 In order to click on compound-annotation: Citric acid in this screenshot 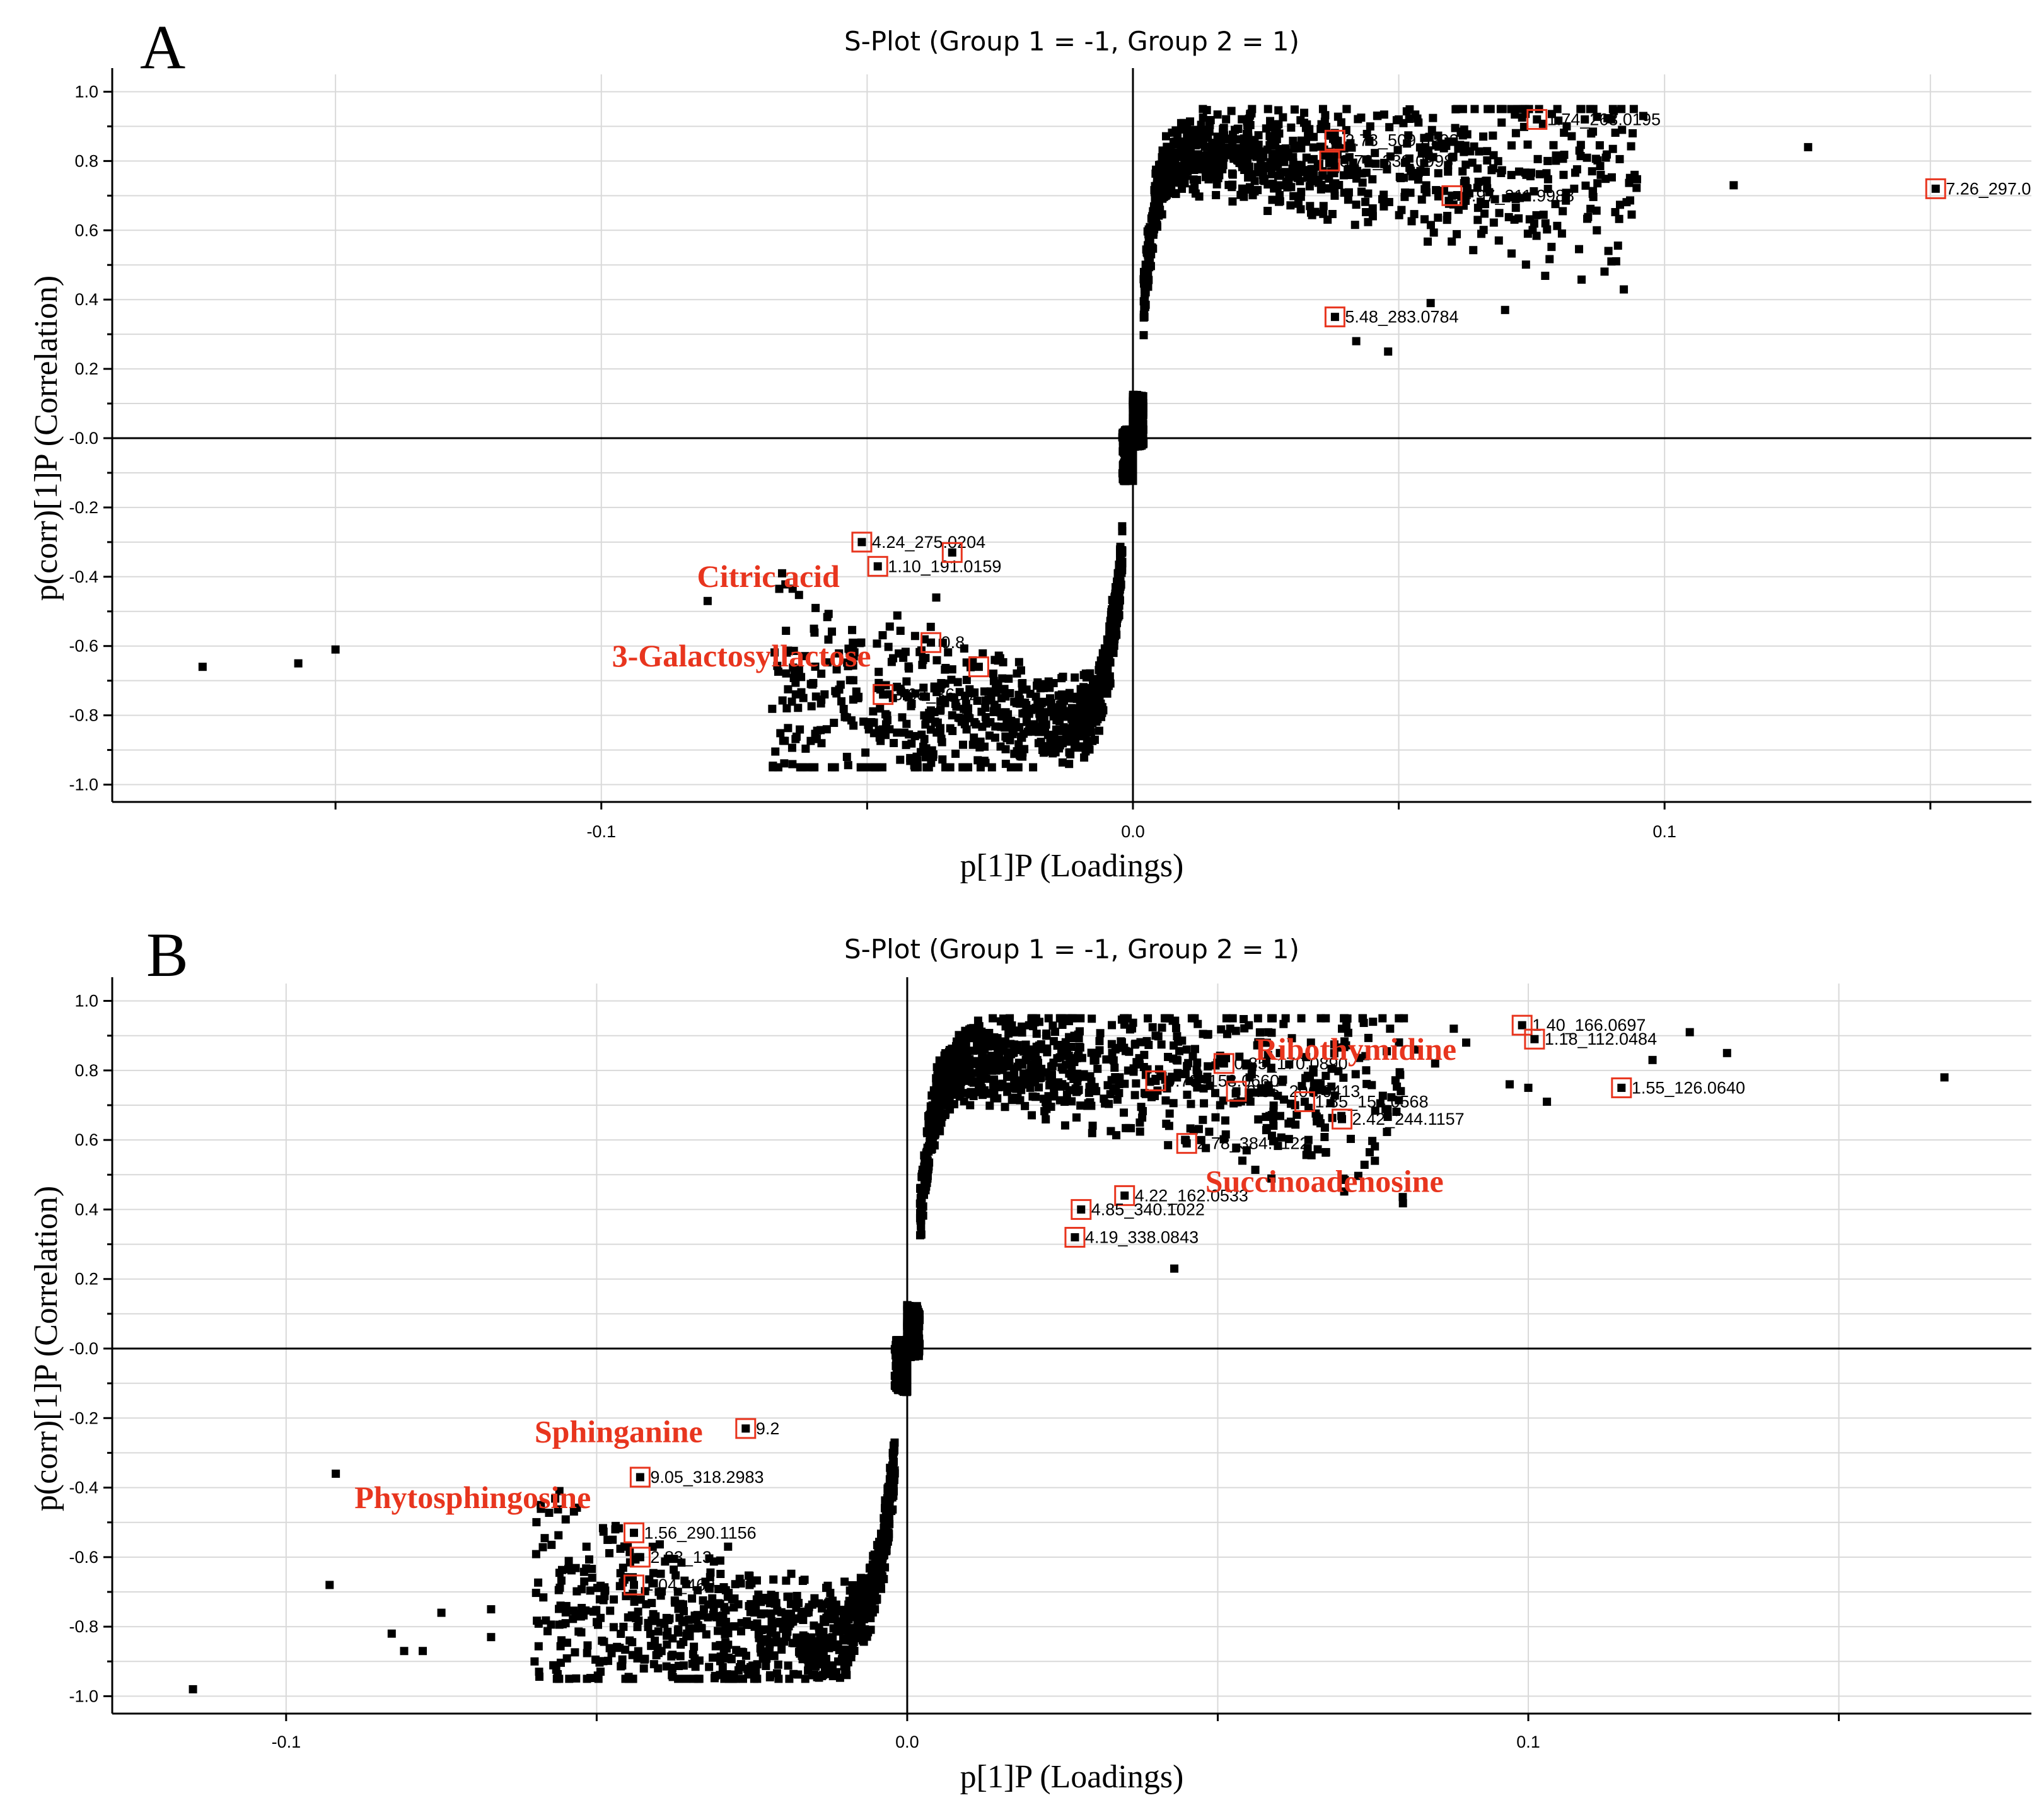, I will do `click(768, 576)`.